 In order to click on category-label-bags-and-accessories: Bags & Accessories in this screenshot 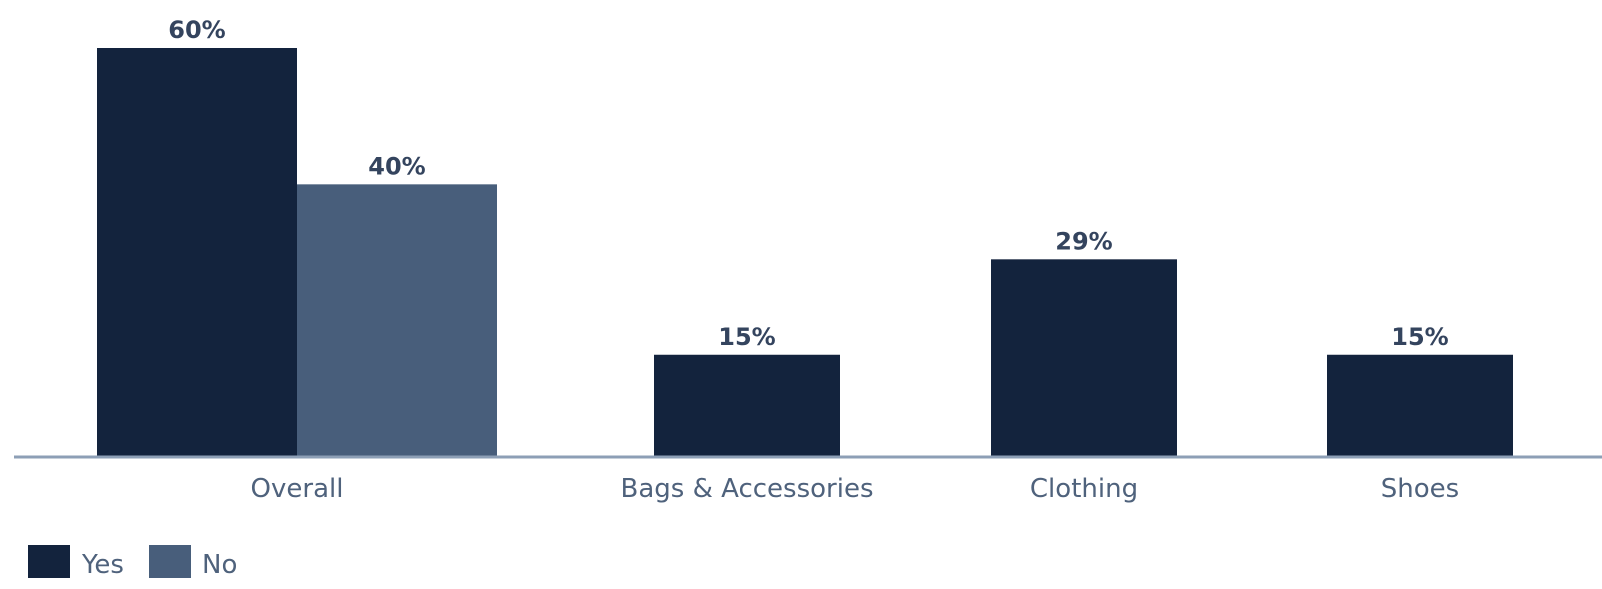, I will do `click(747, 489)`.